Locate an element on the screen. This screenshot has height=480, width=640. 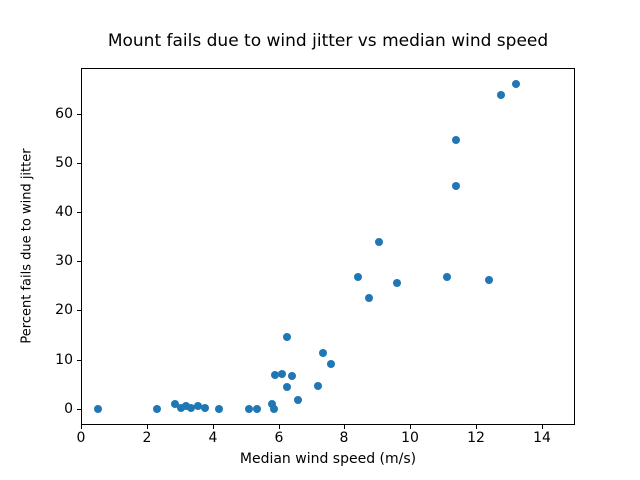
x-tick-label: 4 is located at coordinates (213, 438).